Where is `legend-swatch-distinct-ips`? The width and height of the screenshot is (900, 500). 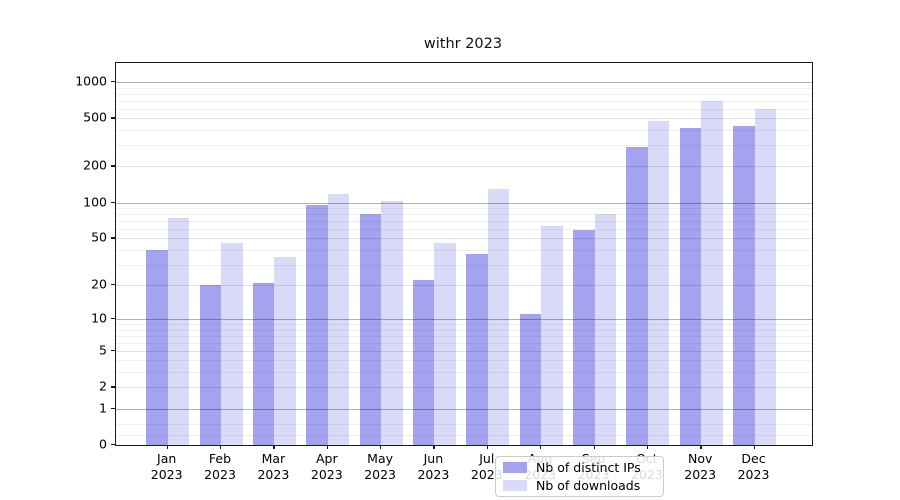 legend-swatch-distinct-ips is located at coordinates (515, 467).